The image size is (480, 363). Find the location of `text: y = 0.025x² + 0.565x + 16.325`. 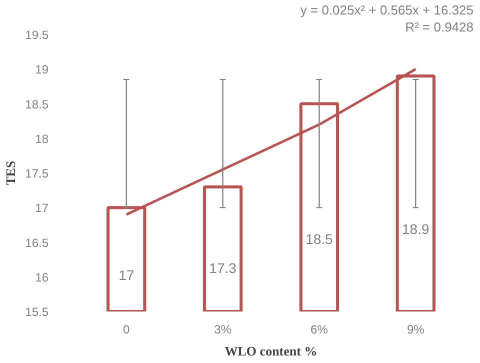

text: y = 0.025x² + 0.565x + 16.325 is located at coordinates (387, 10).